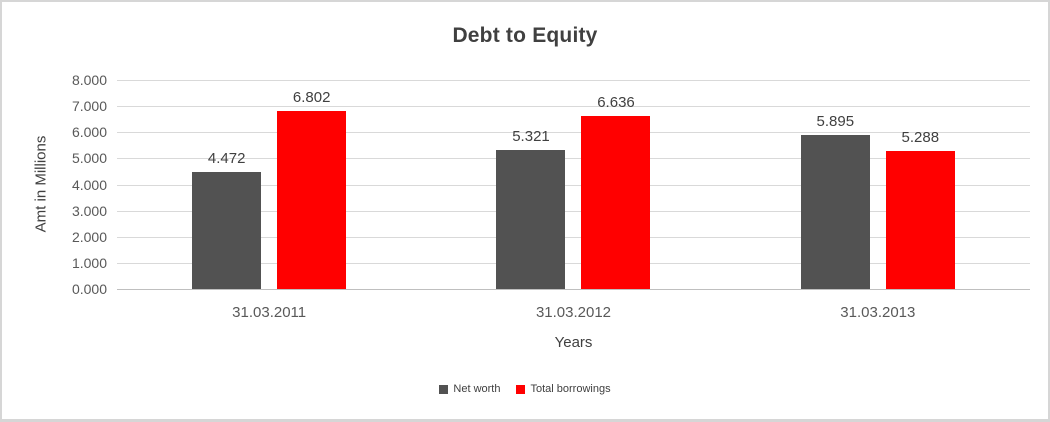  Describe the element at coordinates (89, 262) in the screenshot. I see `y-tick-label: 1.000` at that location.